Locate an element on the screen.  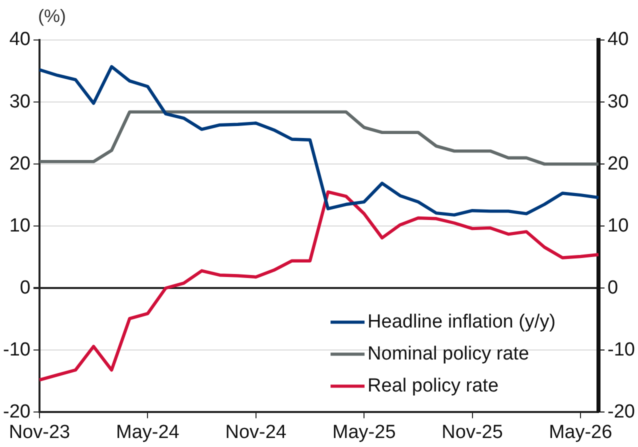
y2-tick-label: 30 is located at coordinates (618, 101).